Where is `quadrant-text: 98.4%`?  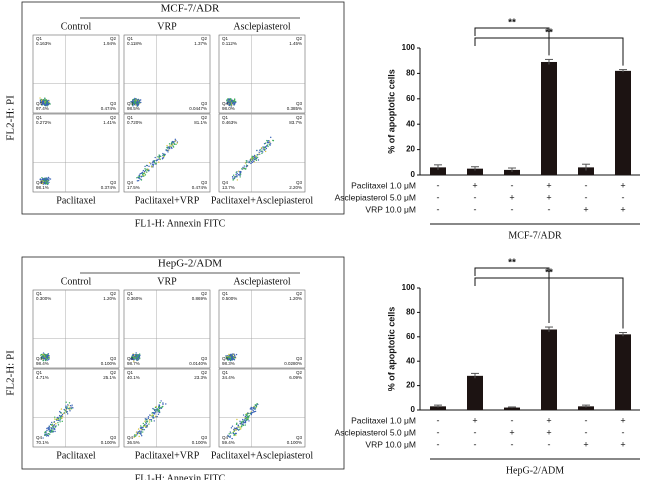 quadrant-text: 98.4% is located at coordinates (42, 363).